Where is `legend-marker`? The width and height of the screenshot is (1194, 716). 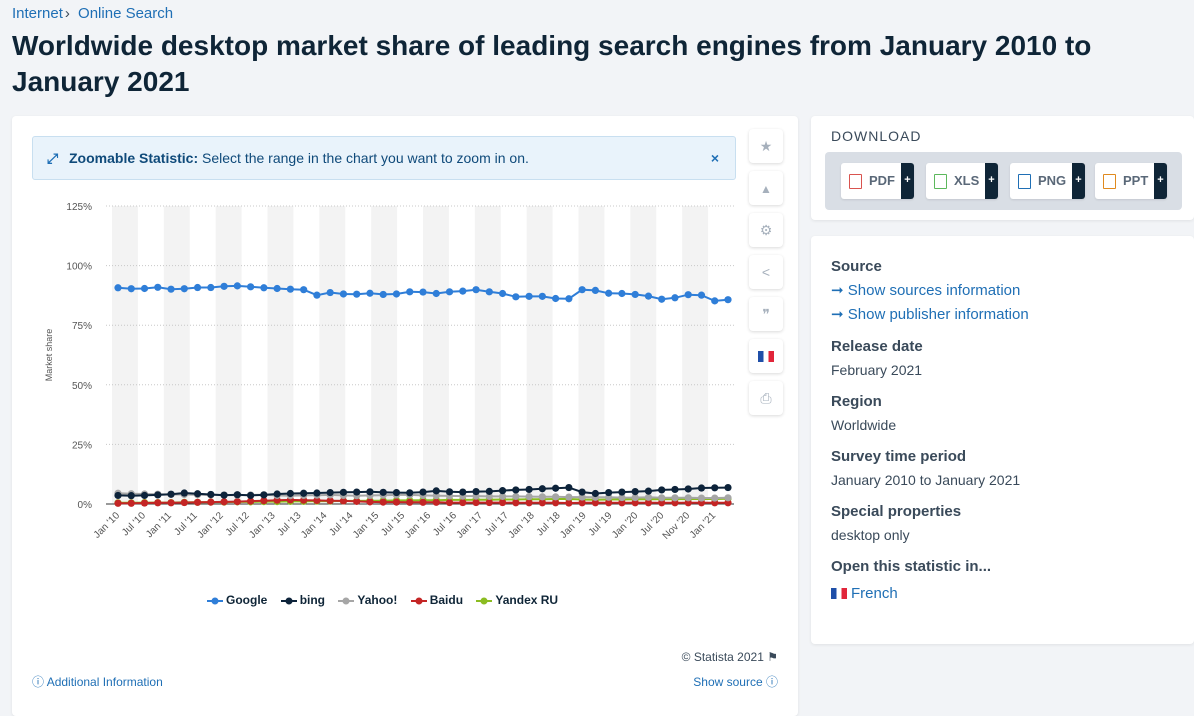 legend-marker is located at coordinates (289, 601).